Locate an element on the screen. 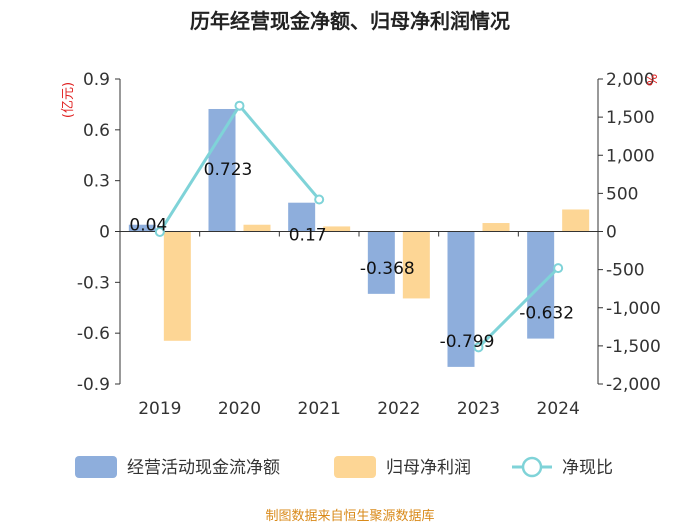  left-axis-unit: (亿元) is located at coordinates (68, 100).